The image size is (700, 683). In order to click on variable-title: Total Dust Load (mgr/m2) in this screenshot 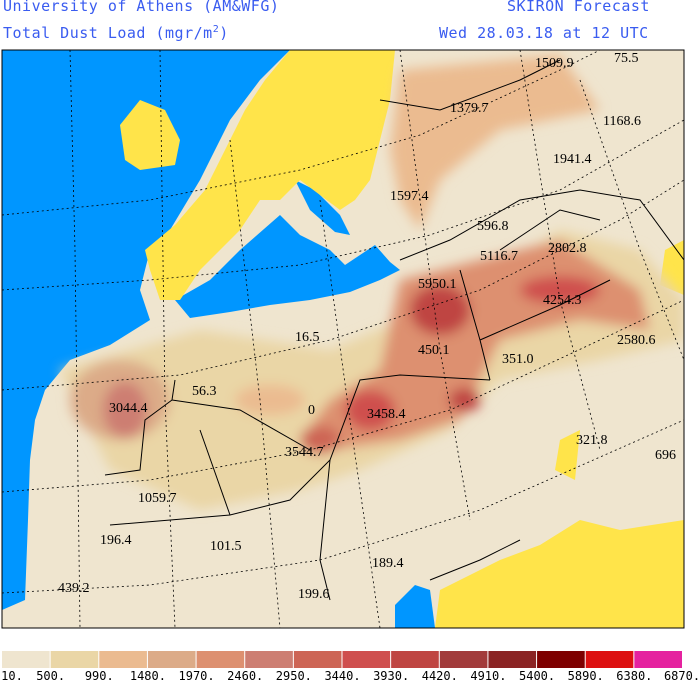, I will do `click(116, 33)`.